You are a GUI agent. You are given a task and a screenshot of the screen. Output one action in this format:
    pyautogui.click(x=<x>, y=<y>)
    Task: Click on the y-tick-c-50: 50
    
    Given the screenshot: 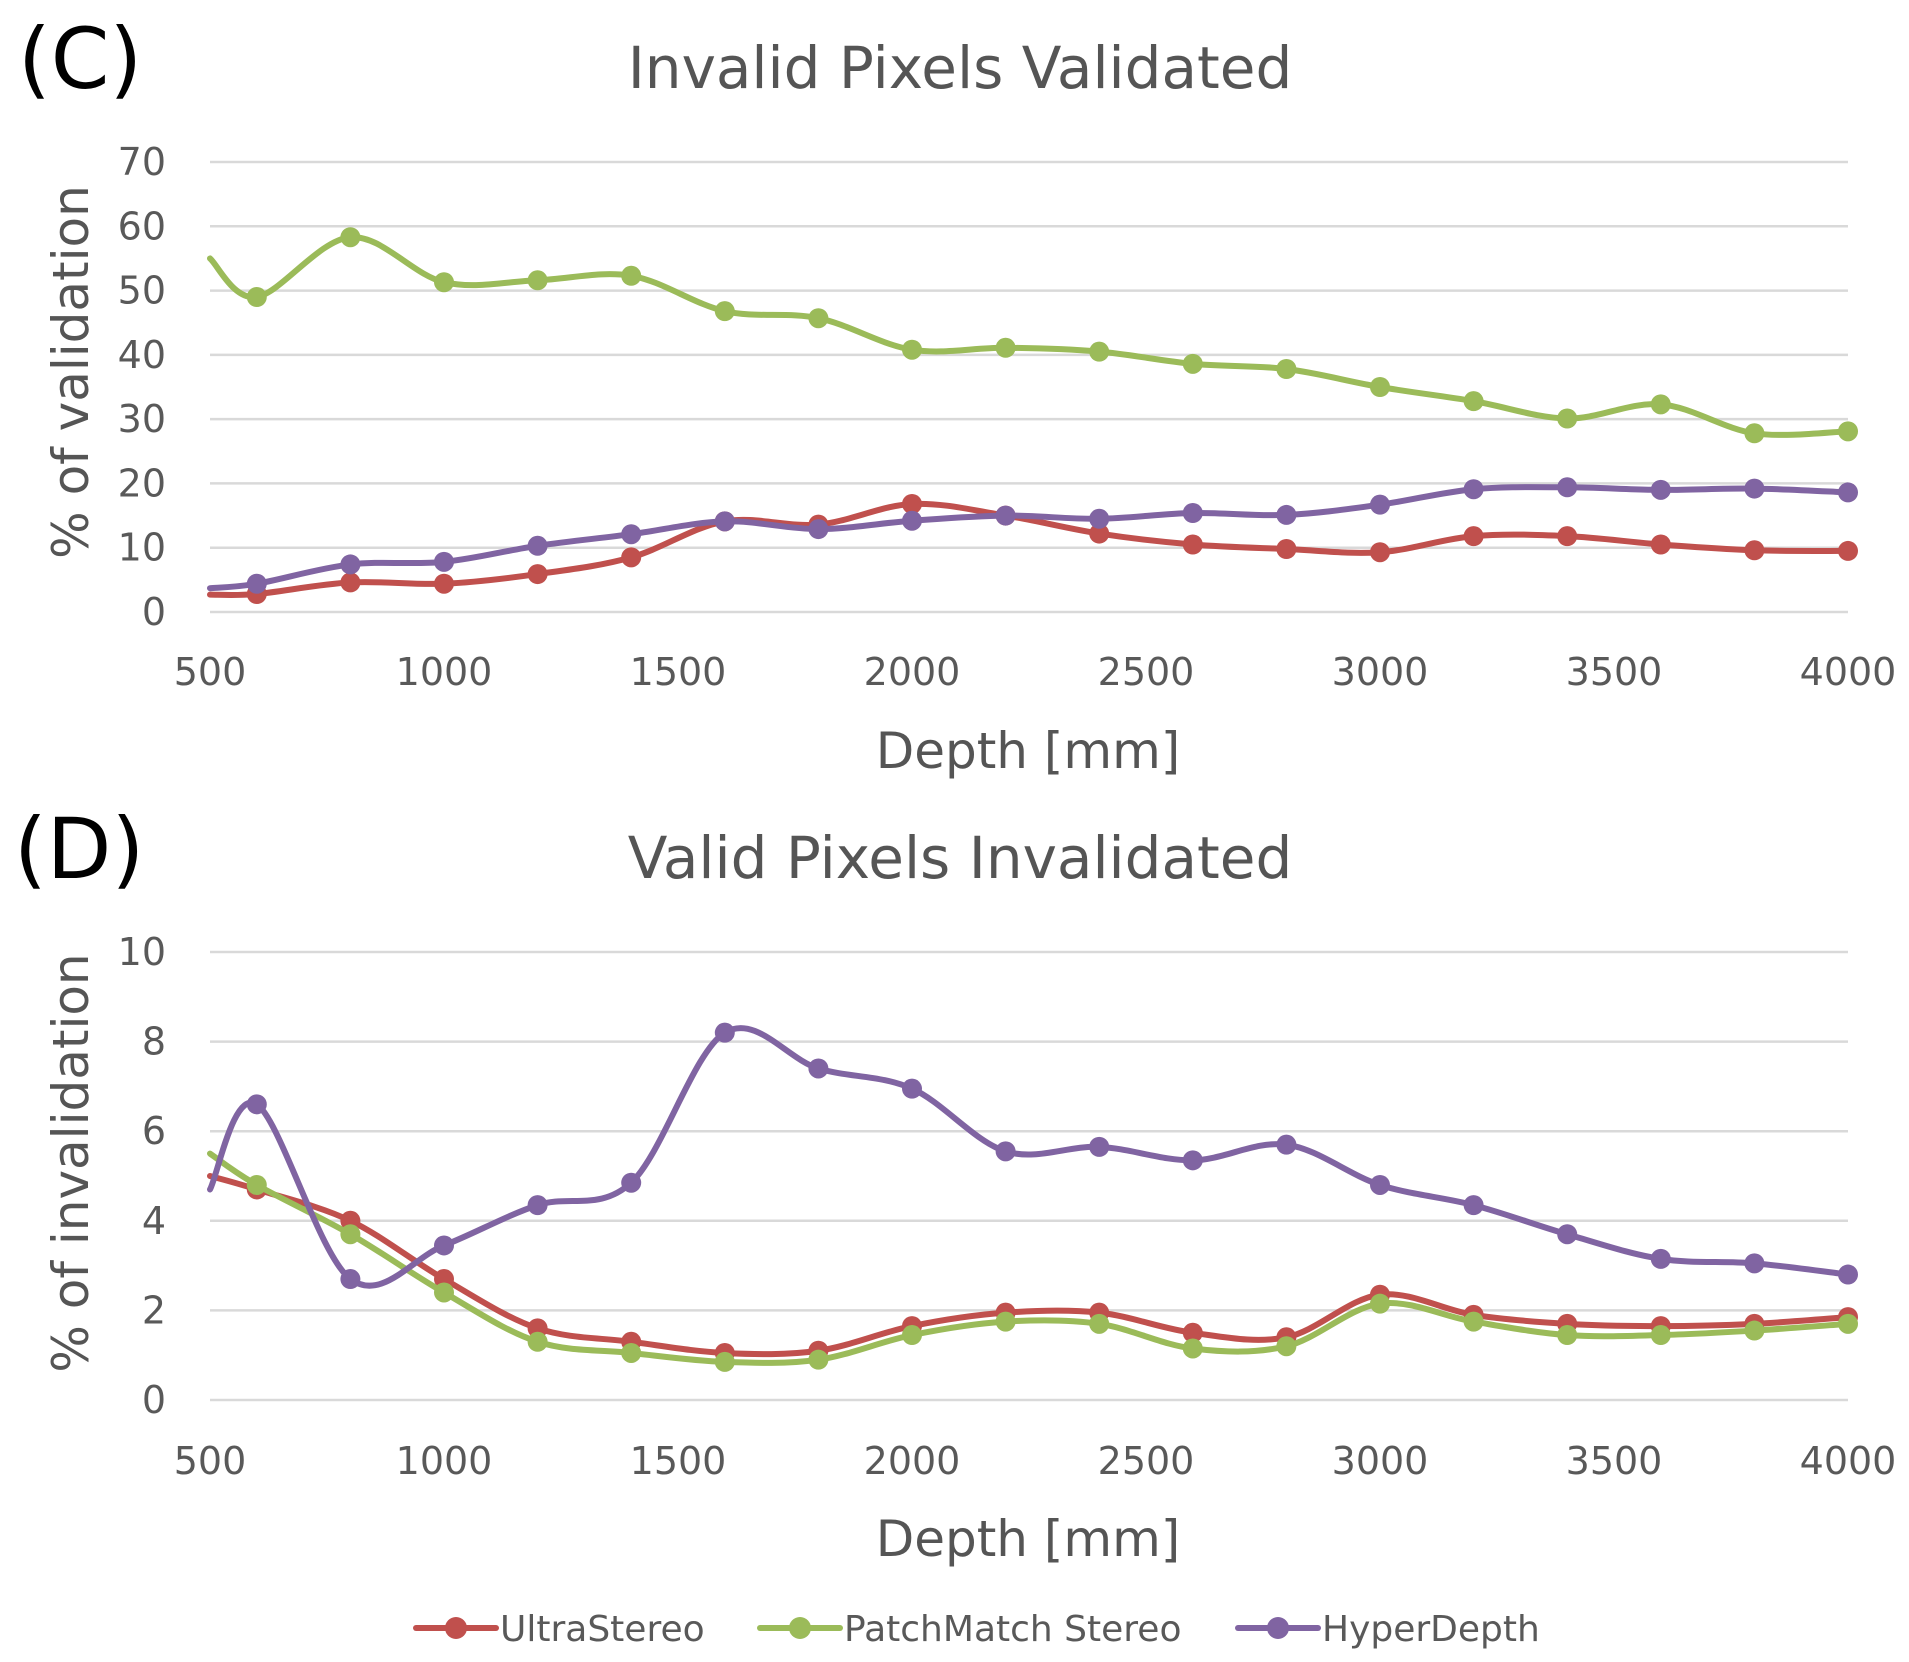 What is the action you would take?
    pyautogui.click(x=142, y=291)
    